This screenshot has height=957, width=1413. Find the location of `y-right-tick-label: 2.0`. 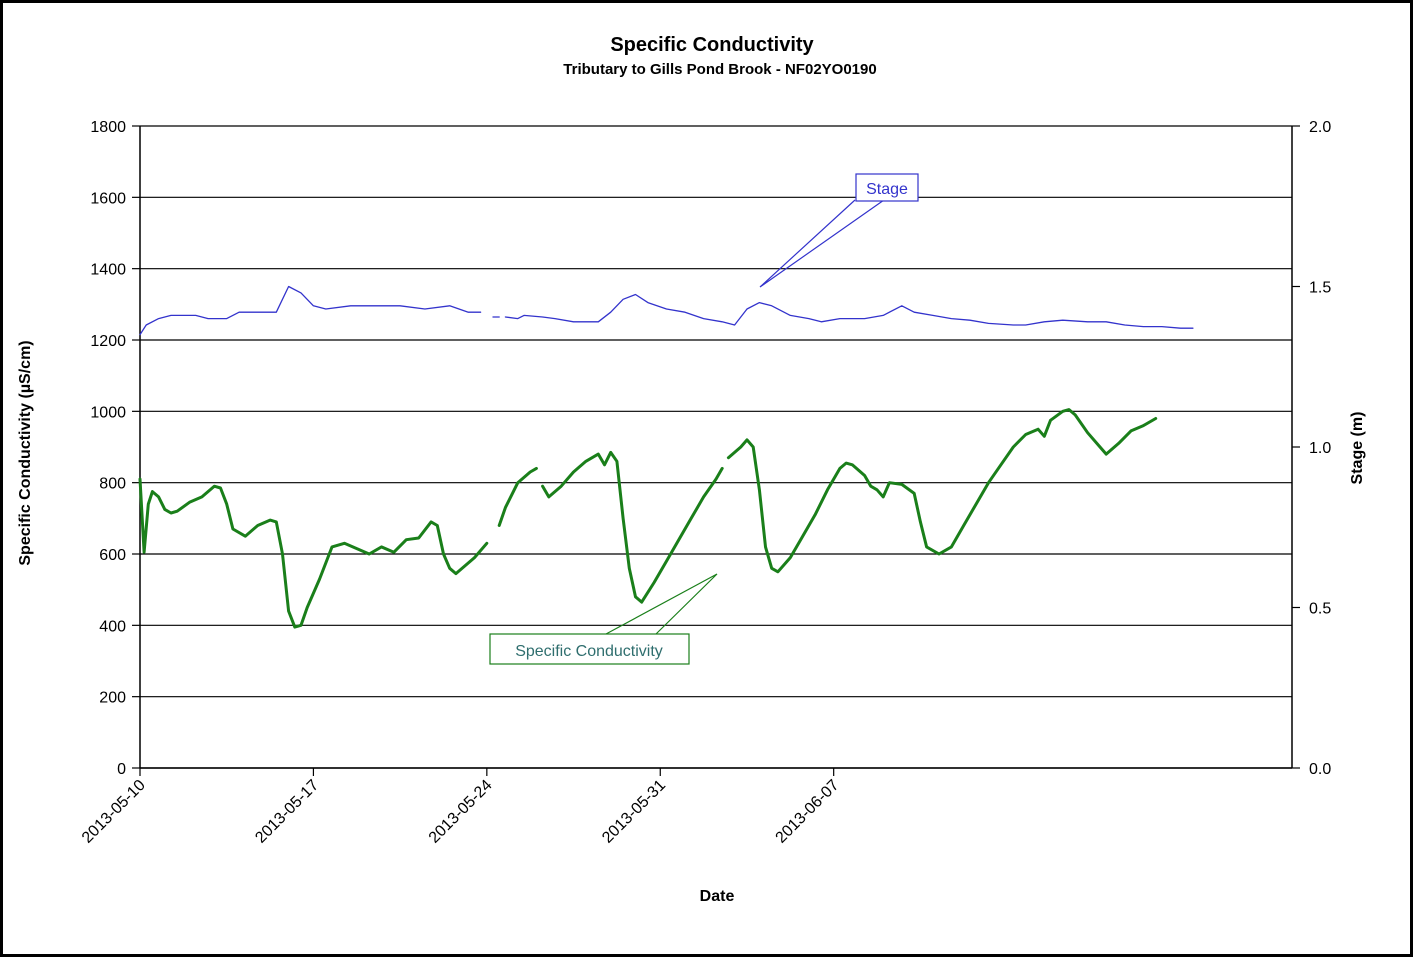

y-right-tick-label: 2.0 is located at coordinates (1320, 127).